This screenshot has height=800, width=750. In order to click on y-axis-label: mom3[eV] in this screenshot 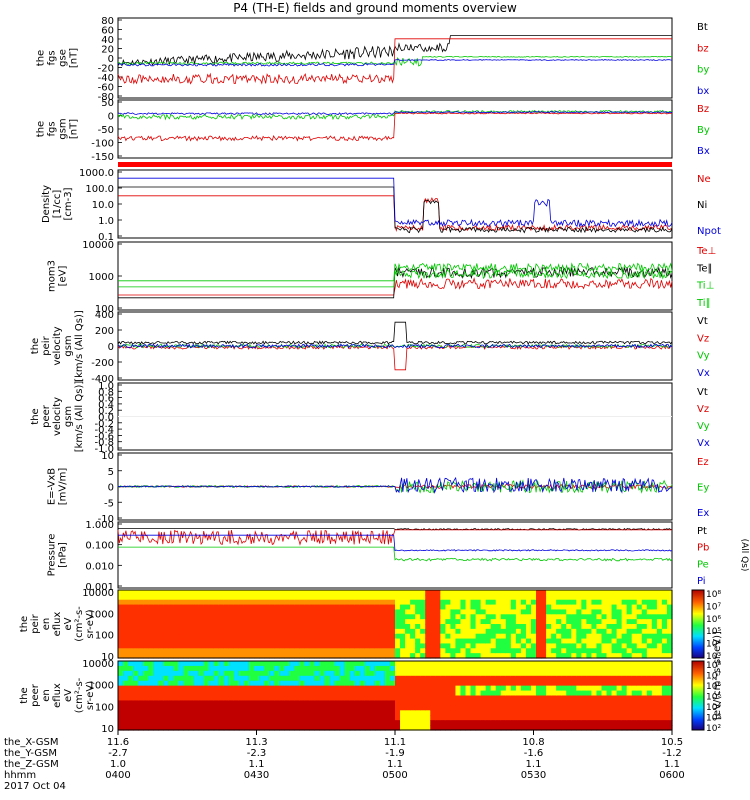, I will do `click(58, 276)`.